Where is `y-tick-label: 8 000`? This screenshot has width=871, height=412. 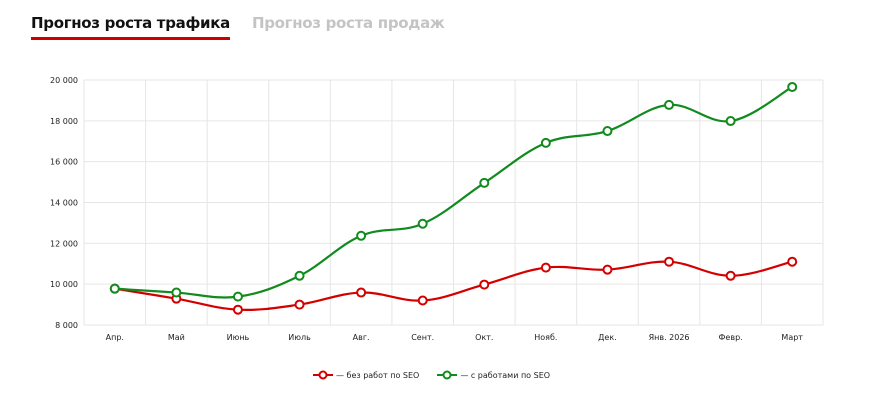 y-tick-label: 8 000 is located at coordinates (66, 325).